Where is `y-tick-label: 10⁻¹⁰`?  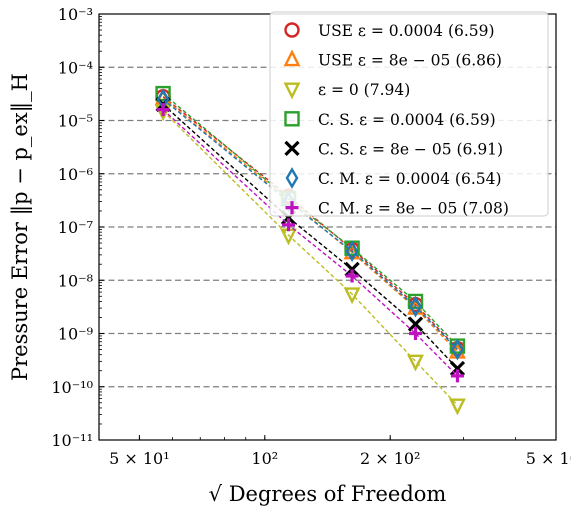 y-tick-label: 10⁻¹⁰ is located at coordinates (72, 387).